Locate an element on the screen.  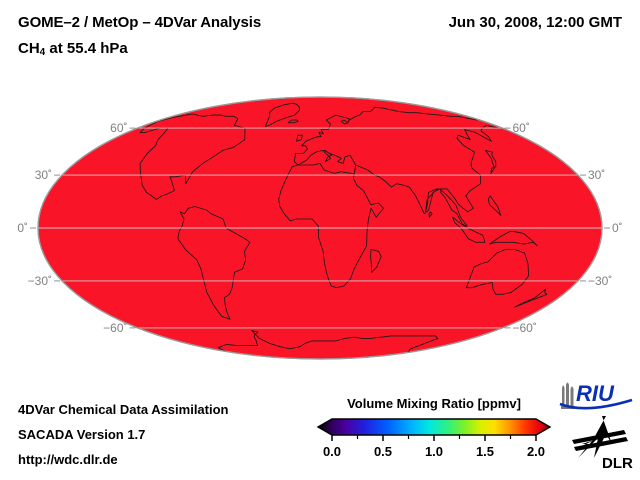
dlr-logo: DLR is located at coordinates (604, 443).